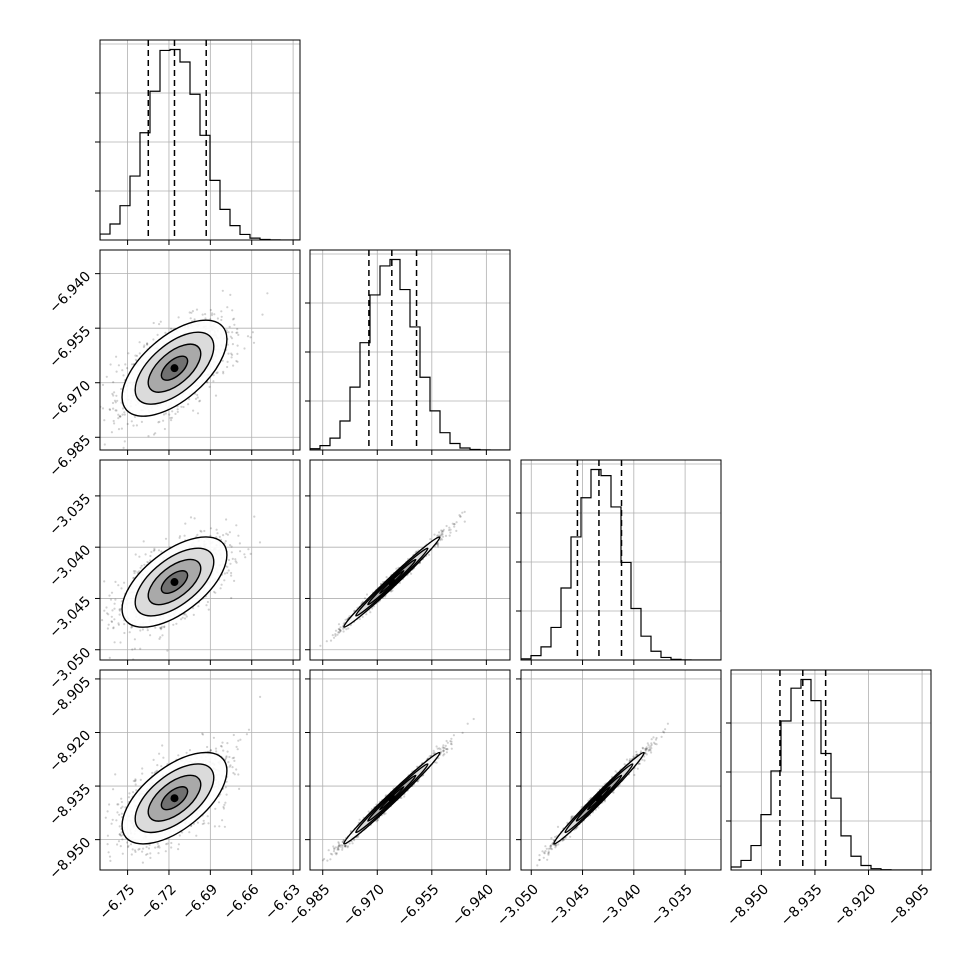  What do you see at coordinates (174, 368) in the screenshot?
I see `density-peak` at bounding box center [174, 368].